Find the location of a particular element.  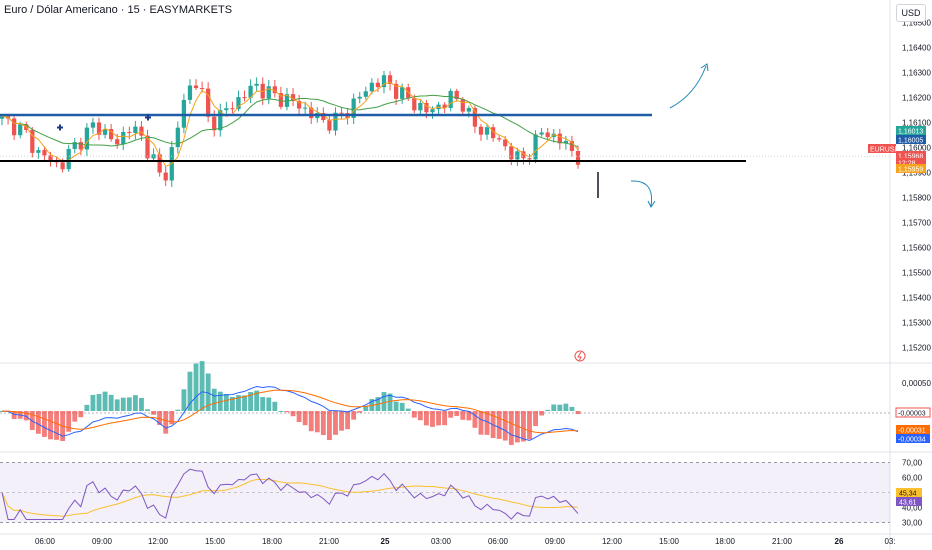

macd-value-label: -0,00003 is located at coordinates (912, 414).